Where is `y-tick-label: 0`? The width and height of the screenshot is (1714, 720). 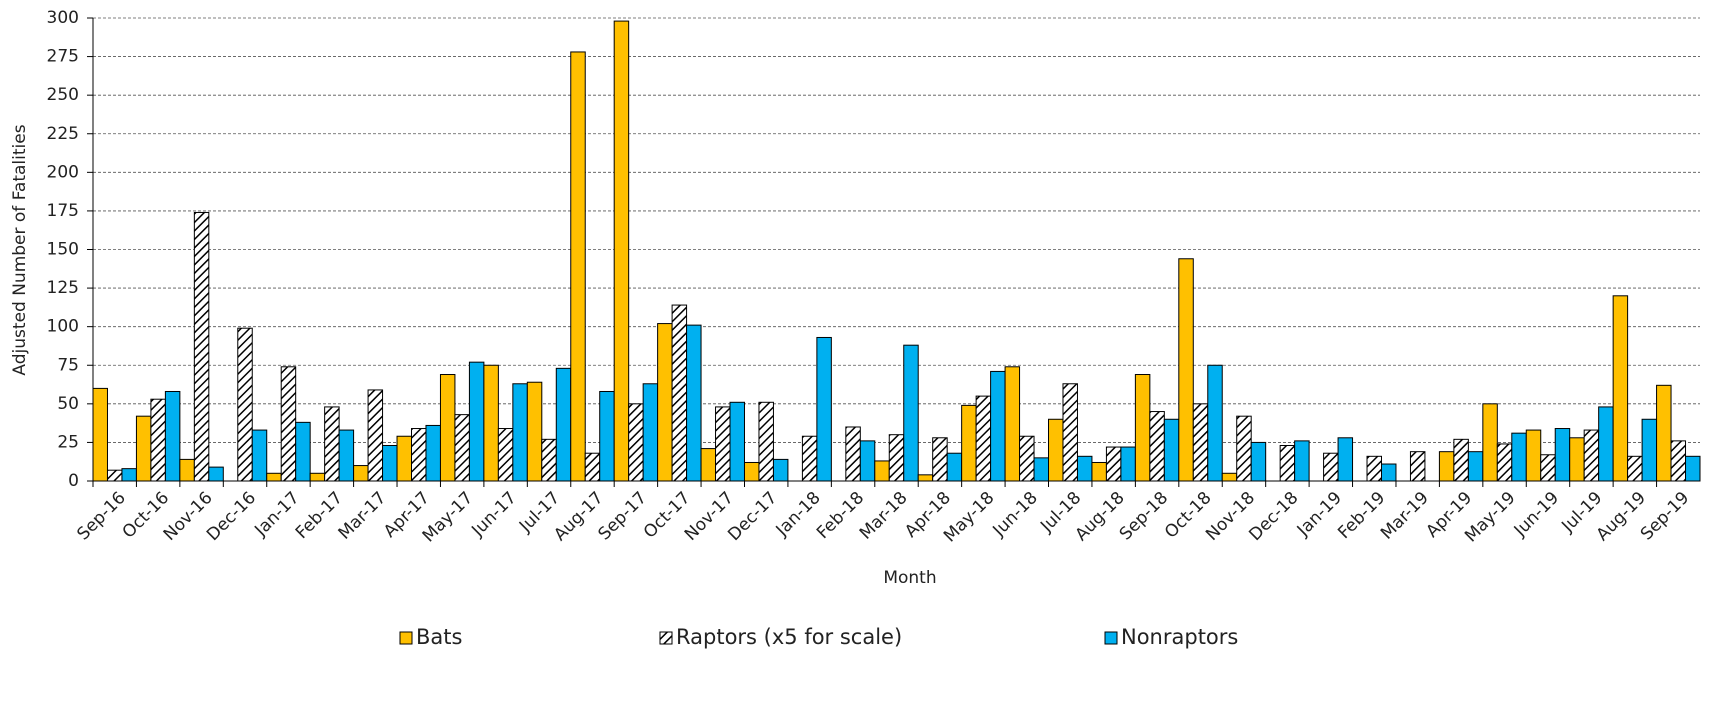 y-tick-label: 0 is located at coordinates (73, 481).